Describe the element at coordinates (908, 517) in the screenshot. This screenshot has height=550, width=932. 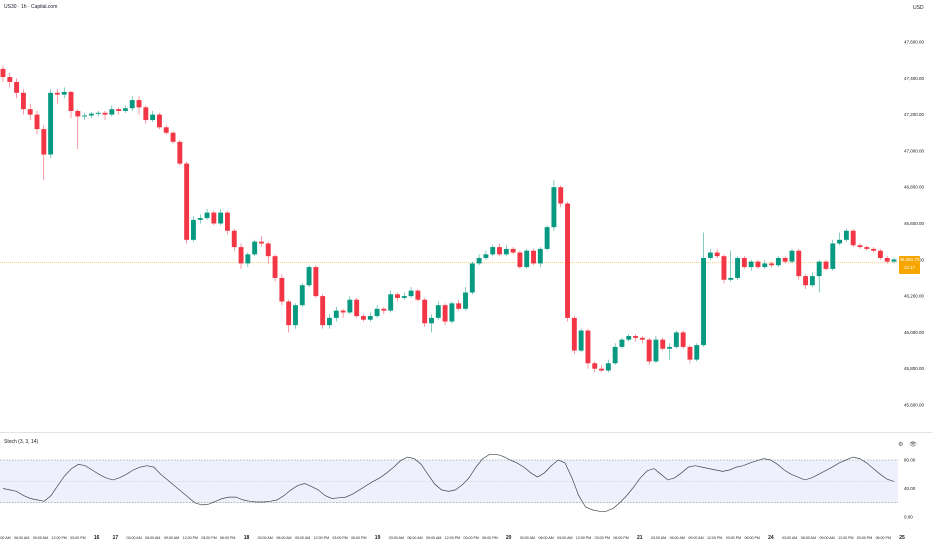
I see `stoch-tick-label: 0.00` at that location.